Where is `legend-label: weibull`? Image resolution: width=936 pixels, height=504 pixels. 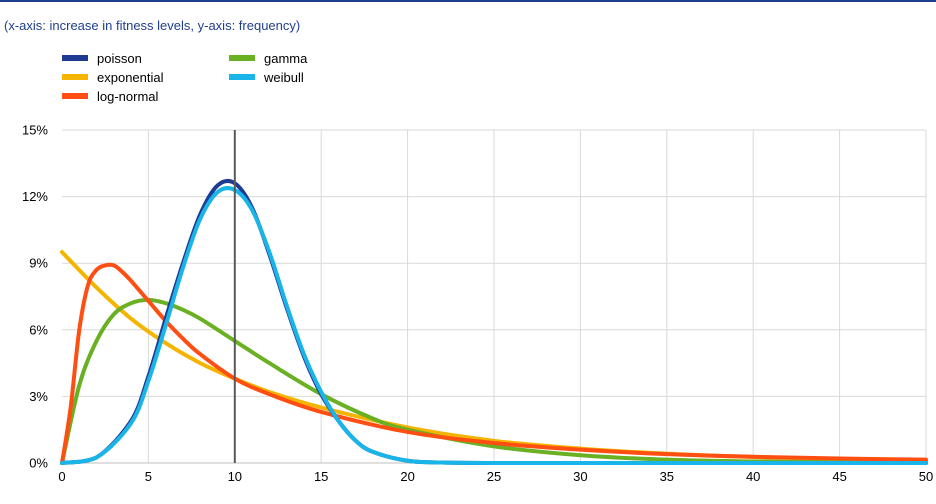 legend-label: weibull is located at coordinates (284, 77).